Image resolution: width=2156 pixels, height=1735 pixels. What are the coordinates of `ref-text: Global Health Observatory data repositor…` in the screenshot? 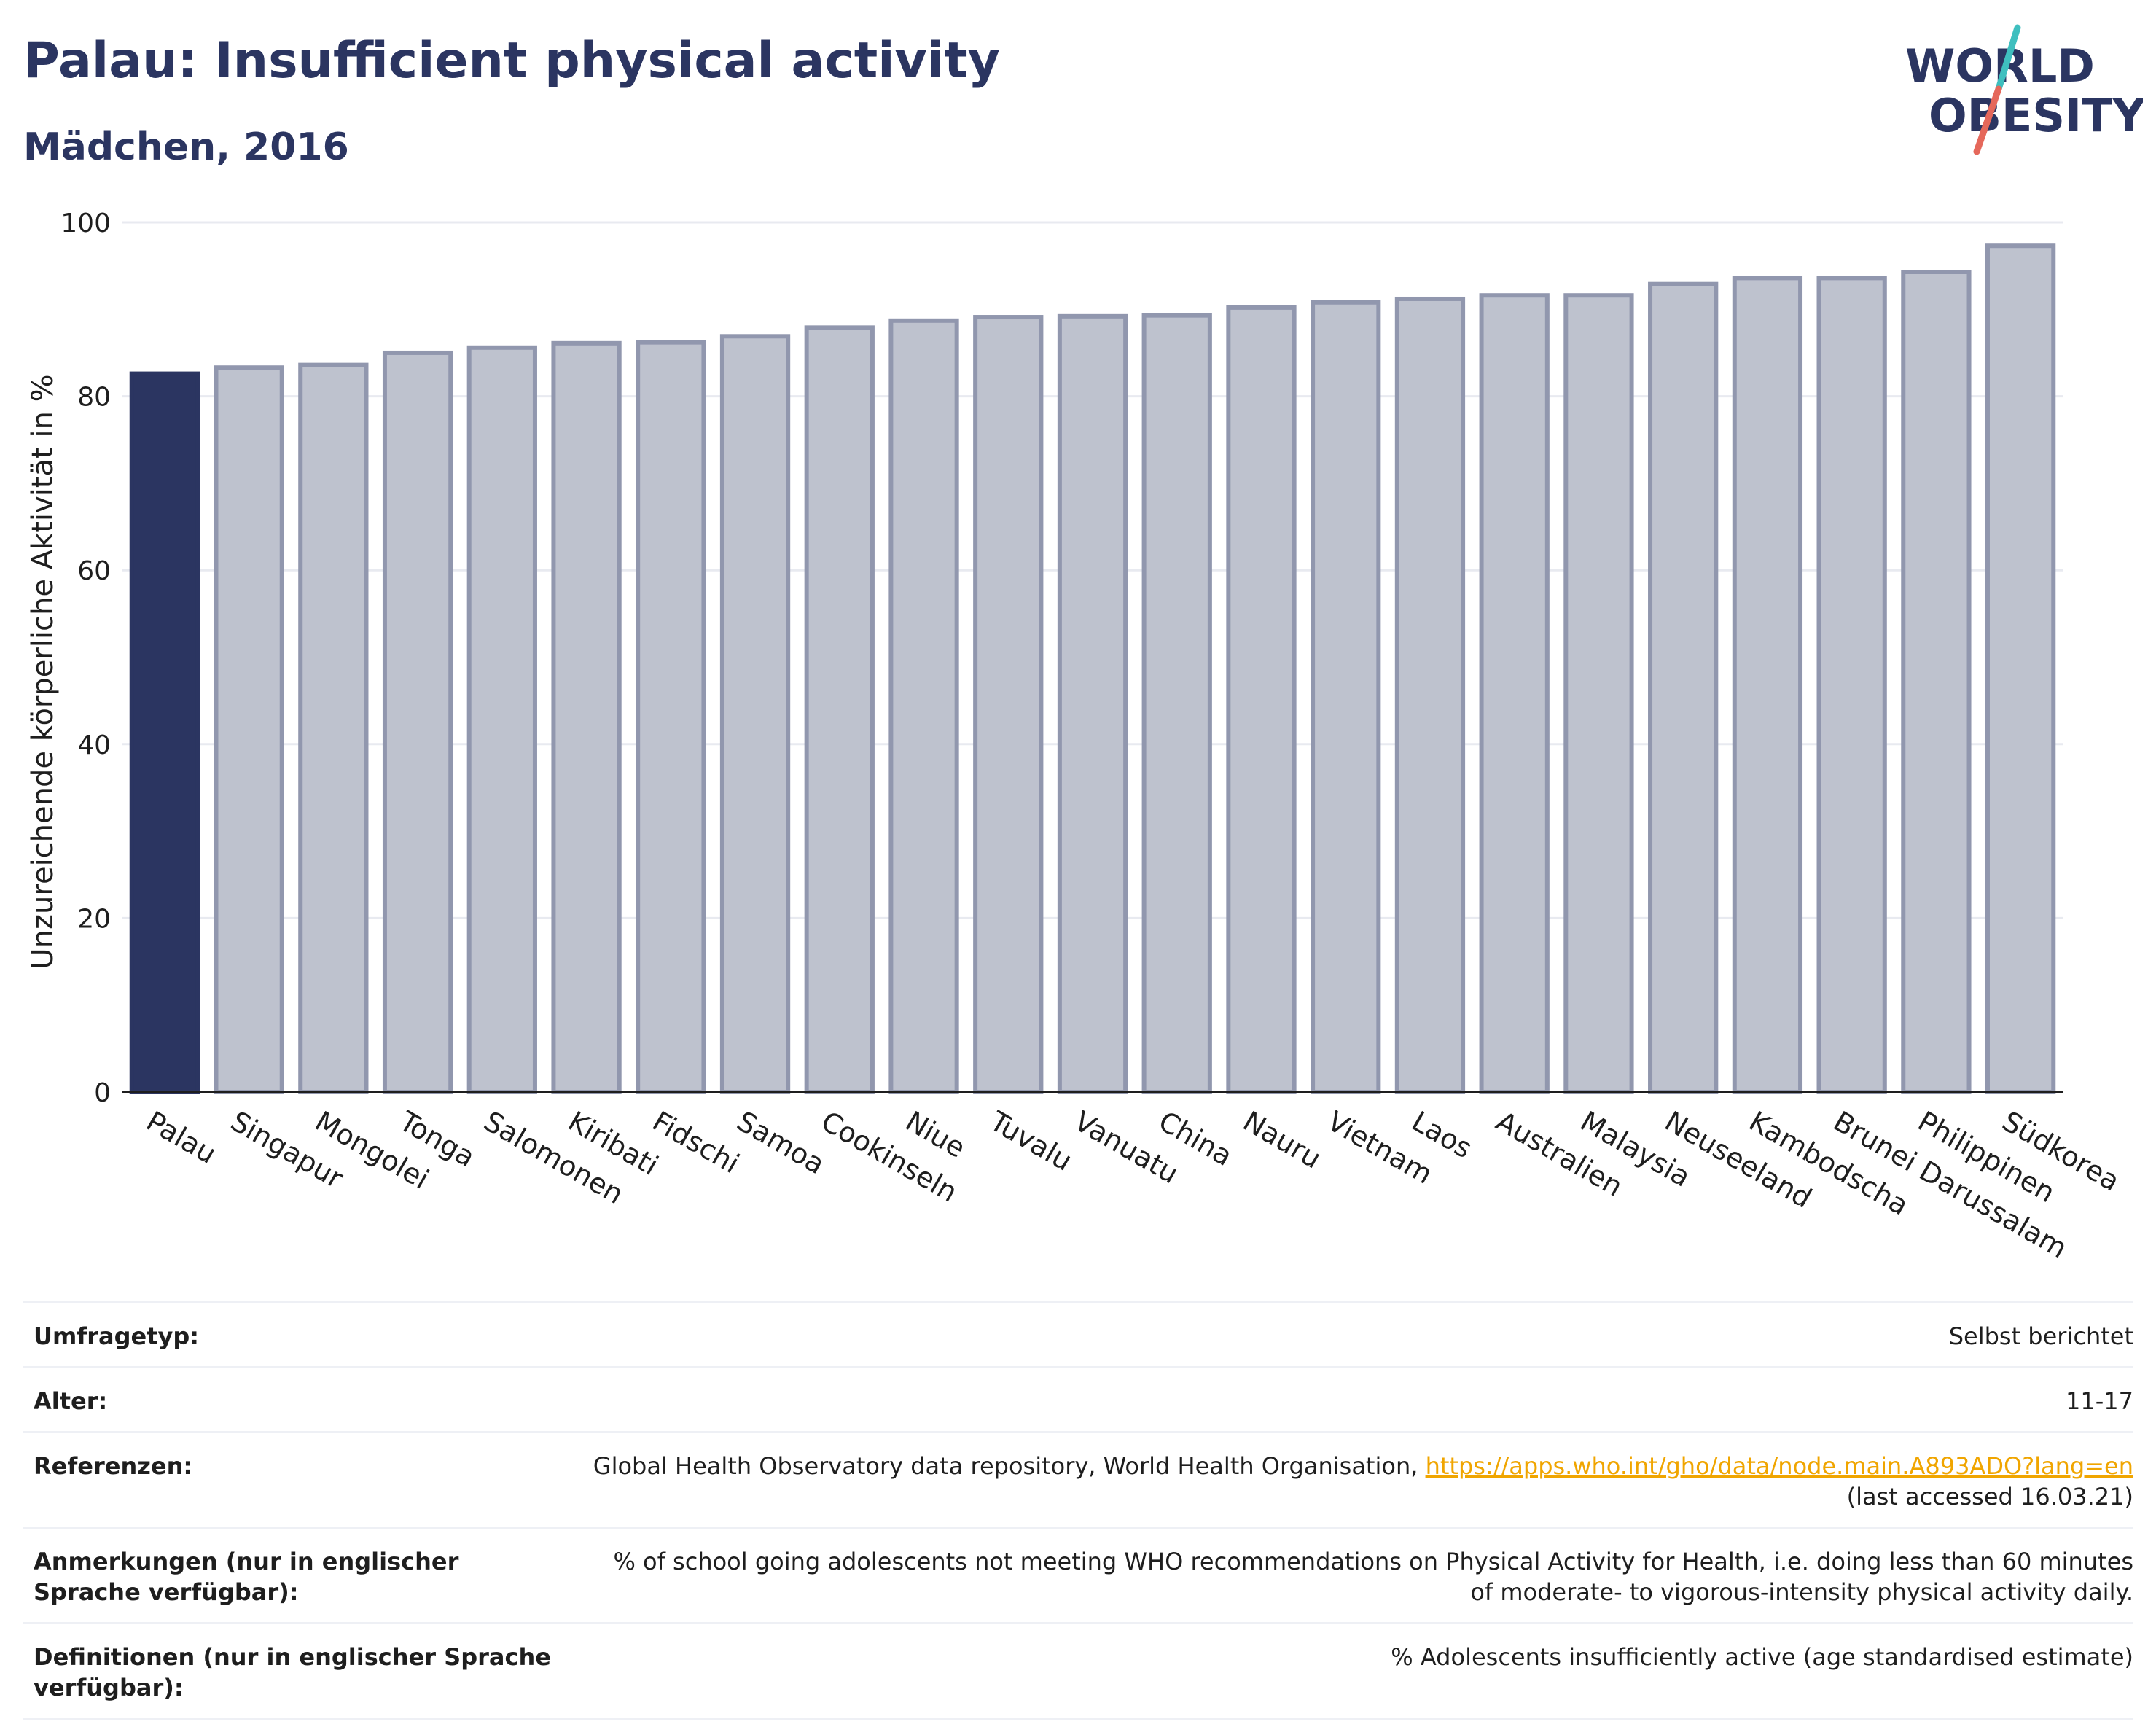 It's located at (1006, 1466).